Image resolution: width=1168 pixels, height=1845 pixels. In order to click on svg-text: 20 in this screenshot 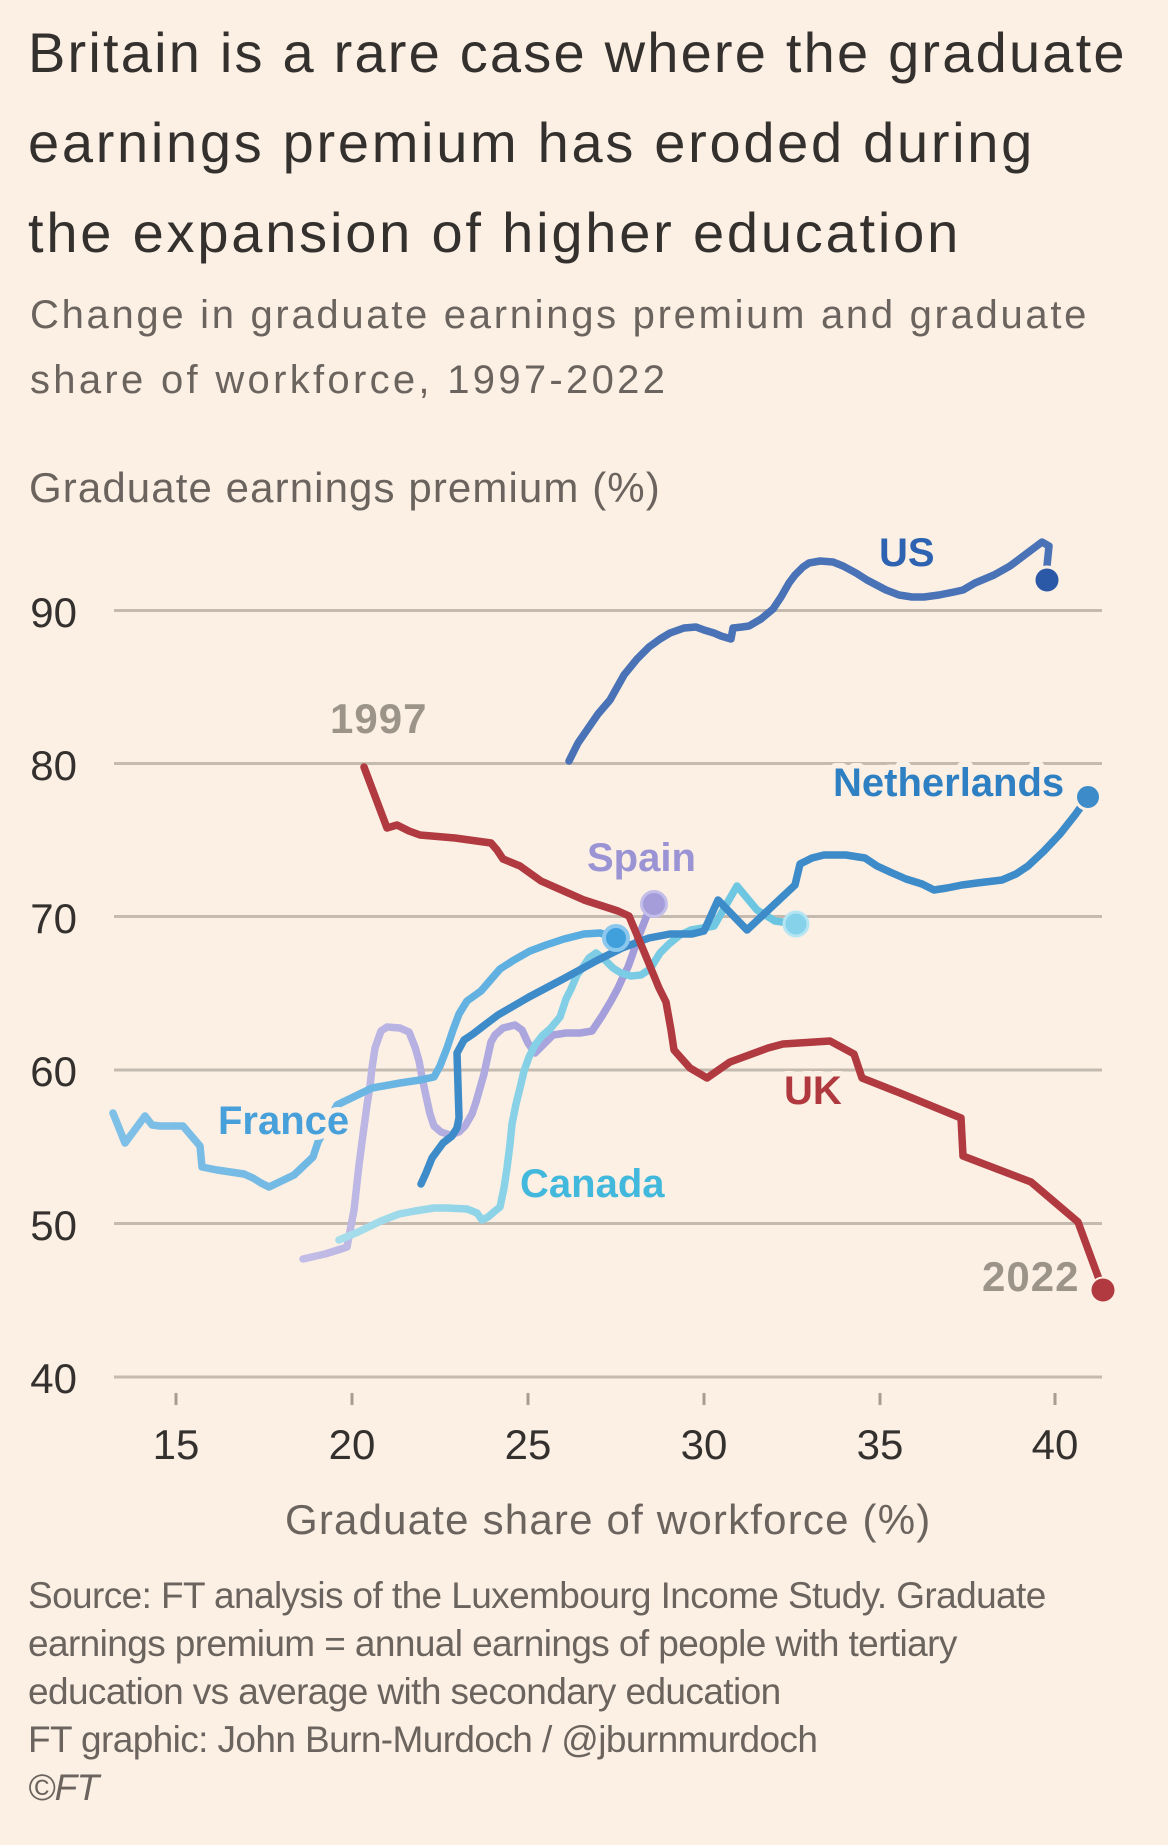, I will do `click(352, 1444)`.